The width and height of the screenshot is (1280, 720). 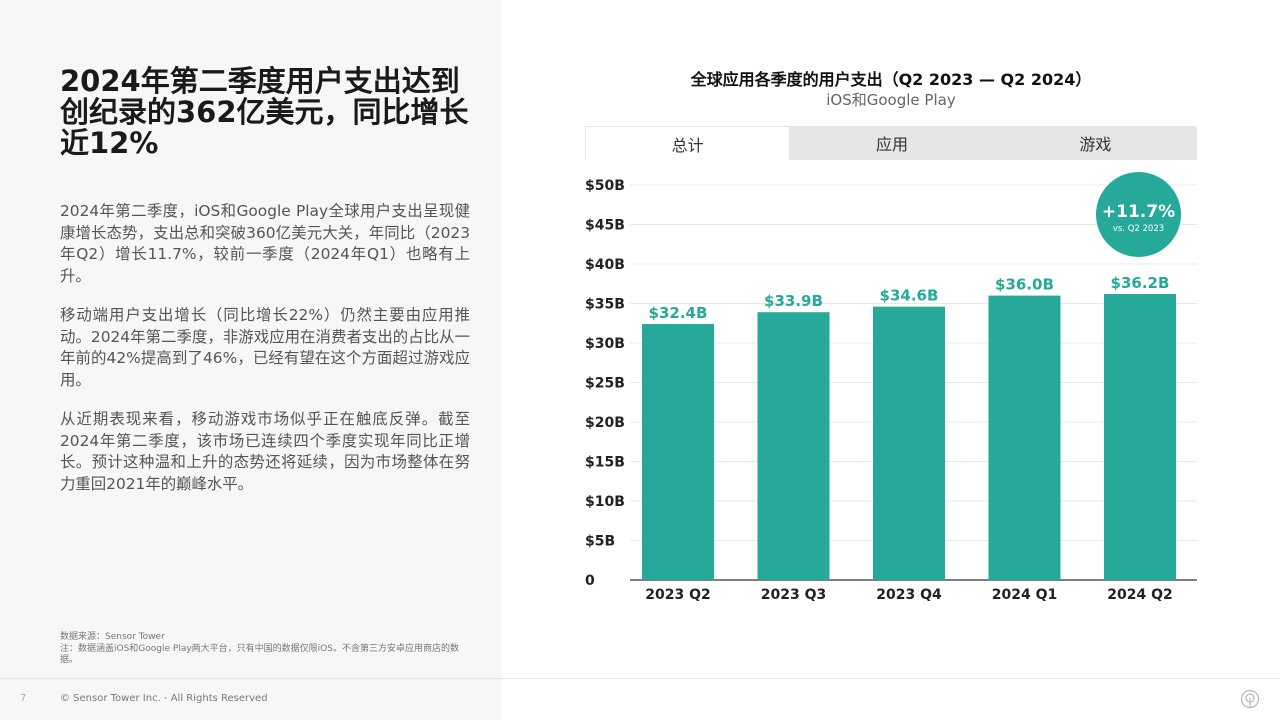 What do you see at coordinates (600, 542) in the screenshot?
I see `y-tick-label: $5B` at bounding box center [600, 542].